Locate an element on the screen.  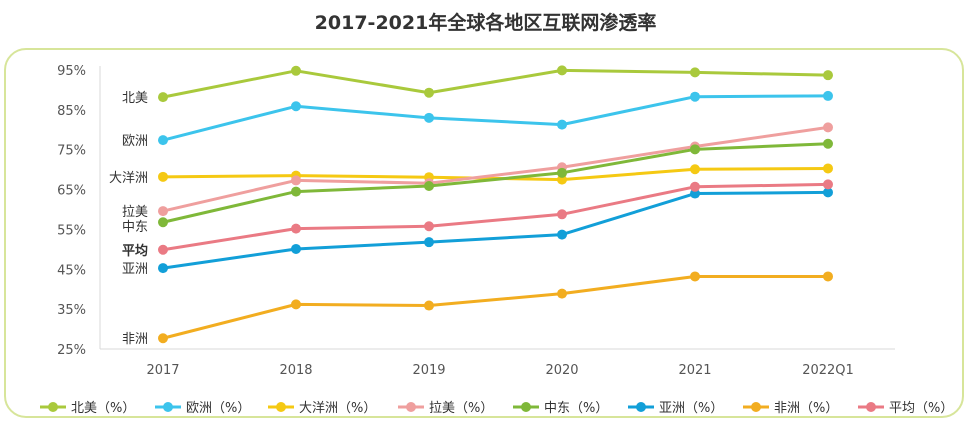
series-label: 大洋洲 is located at coordinates (128, 178).